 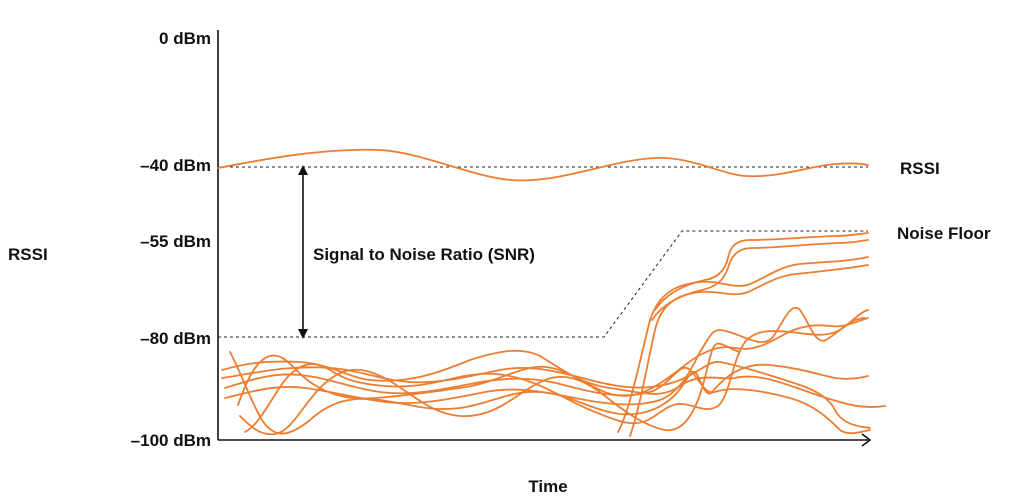 I want to click on y-tick-label: –40 dBm, so click(x=175, y=165).